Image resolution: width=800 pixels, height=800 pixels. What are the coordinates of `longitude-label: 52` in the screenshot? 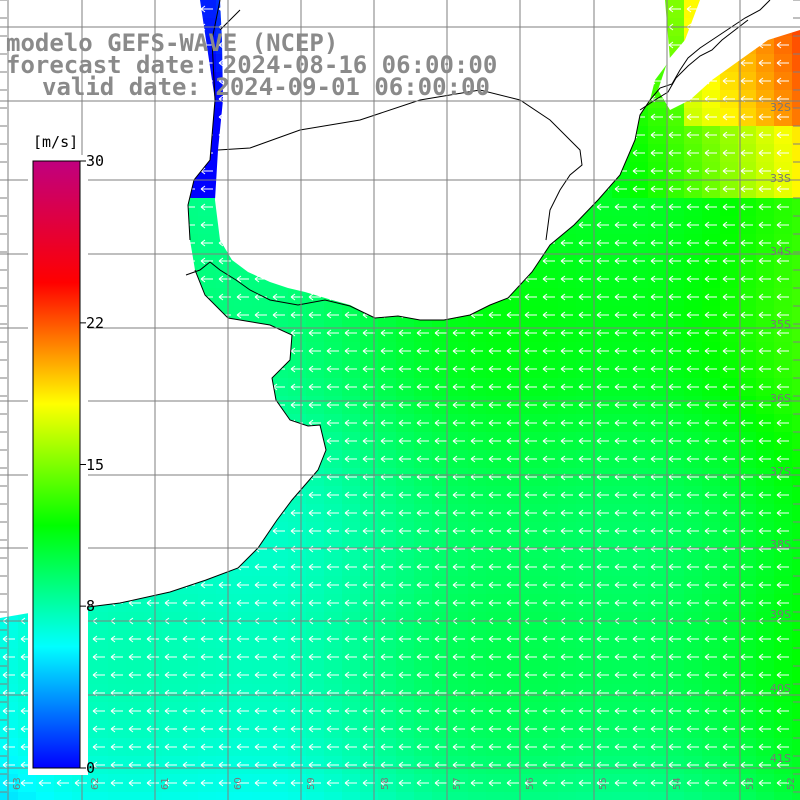 It's located at (791, 783).